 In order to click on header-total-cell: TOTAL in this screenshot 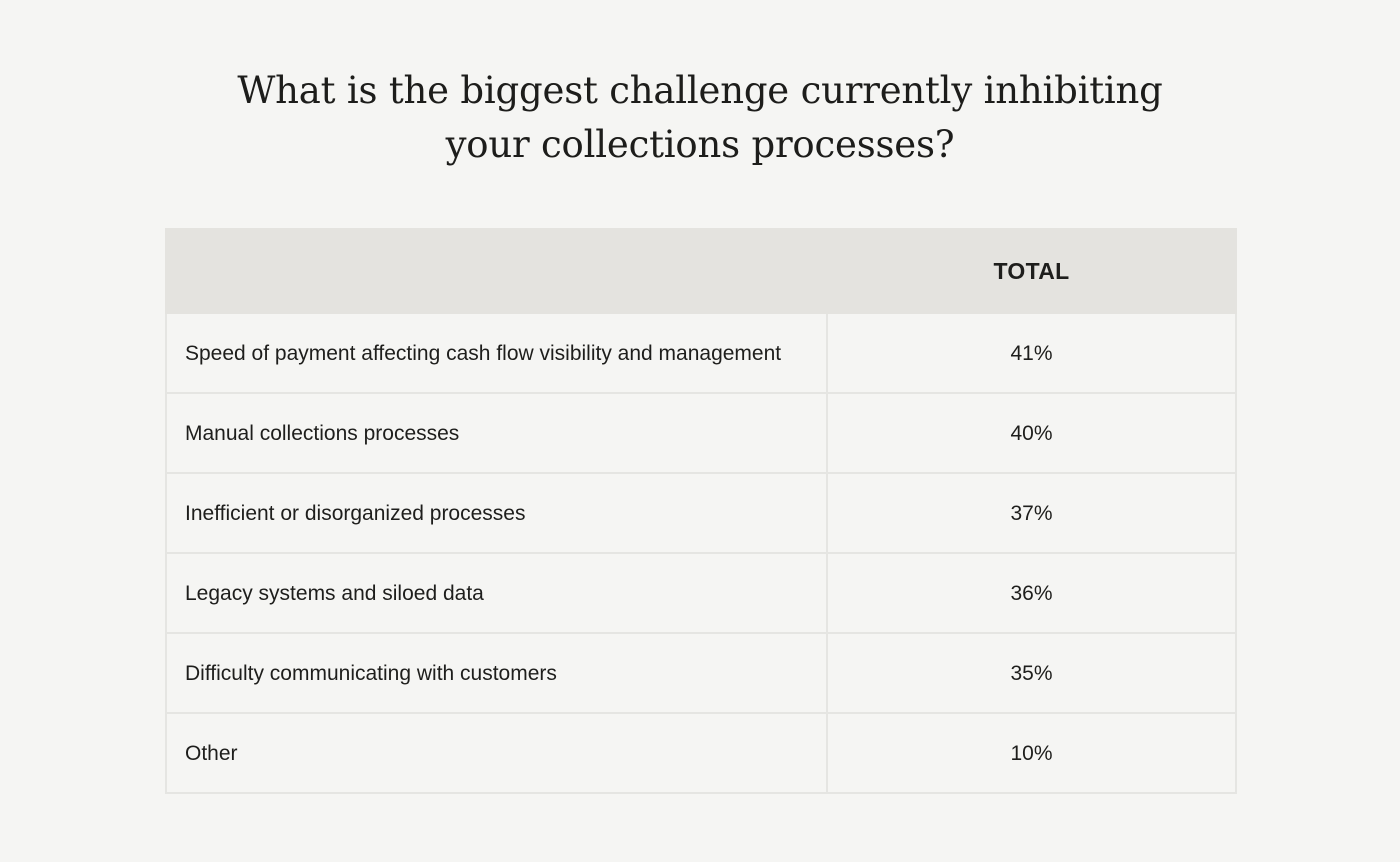, I will do `click(1031, 271)`.